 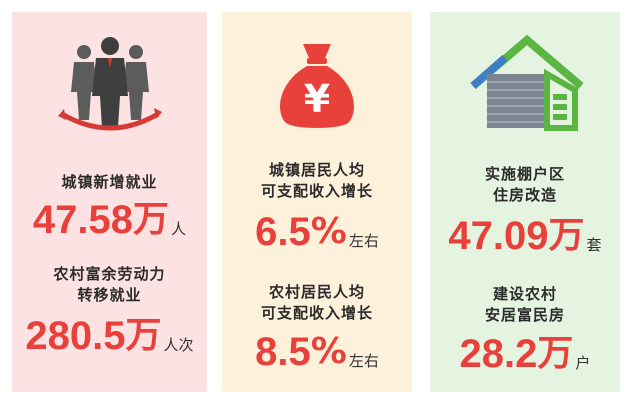 I want to click on label-line: 城镇居民人均, so click(x=316, y=170).